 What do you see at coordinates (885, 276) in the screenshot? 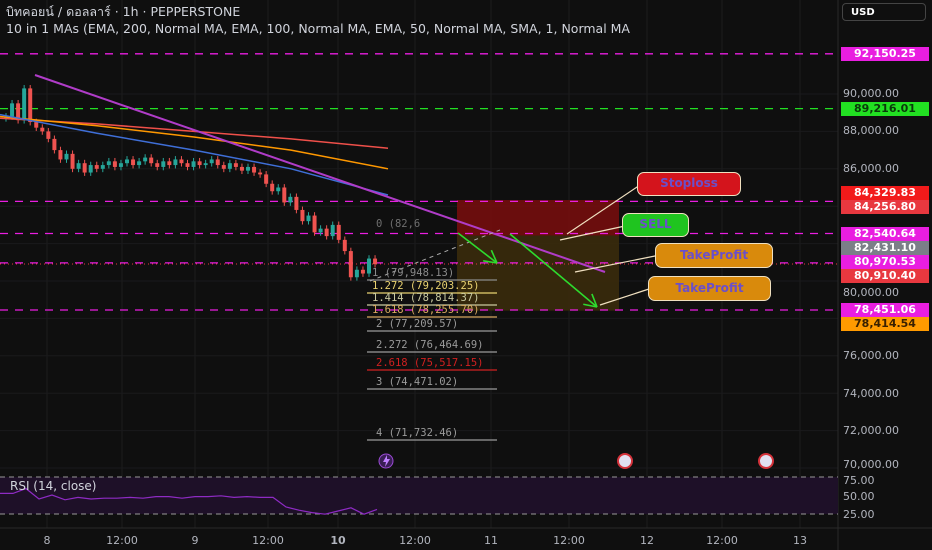
I see `price-tag: 80,910.40` at bounding box center [885, 276].